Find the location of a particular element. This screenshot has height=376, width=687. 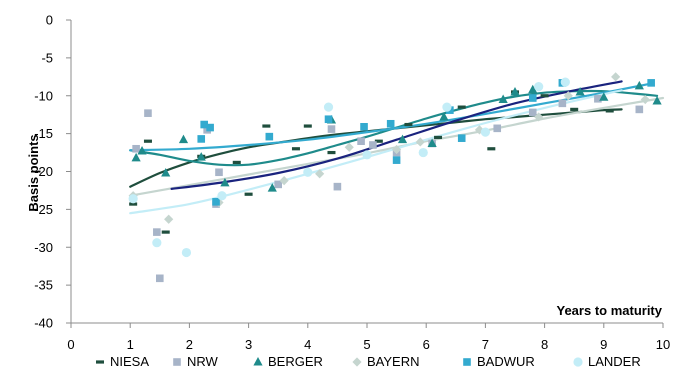

legend-marker-nrw is located at coordinates (177, 362).